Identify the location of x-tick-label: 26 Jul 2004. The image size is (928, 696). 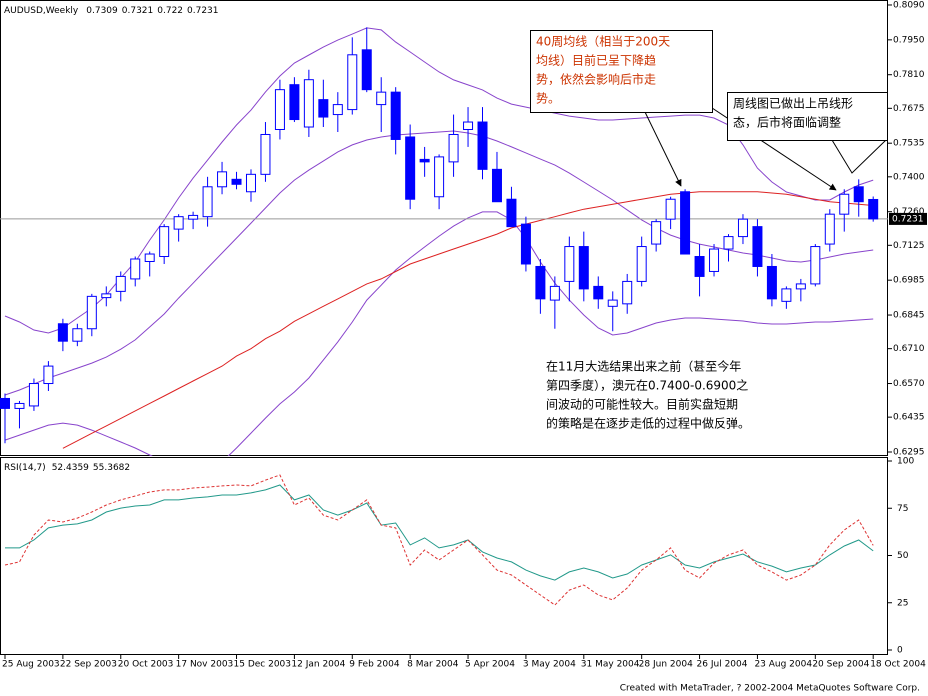
(722, 665).